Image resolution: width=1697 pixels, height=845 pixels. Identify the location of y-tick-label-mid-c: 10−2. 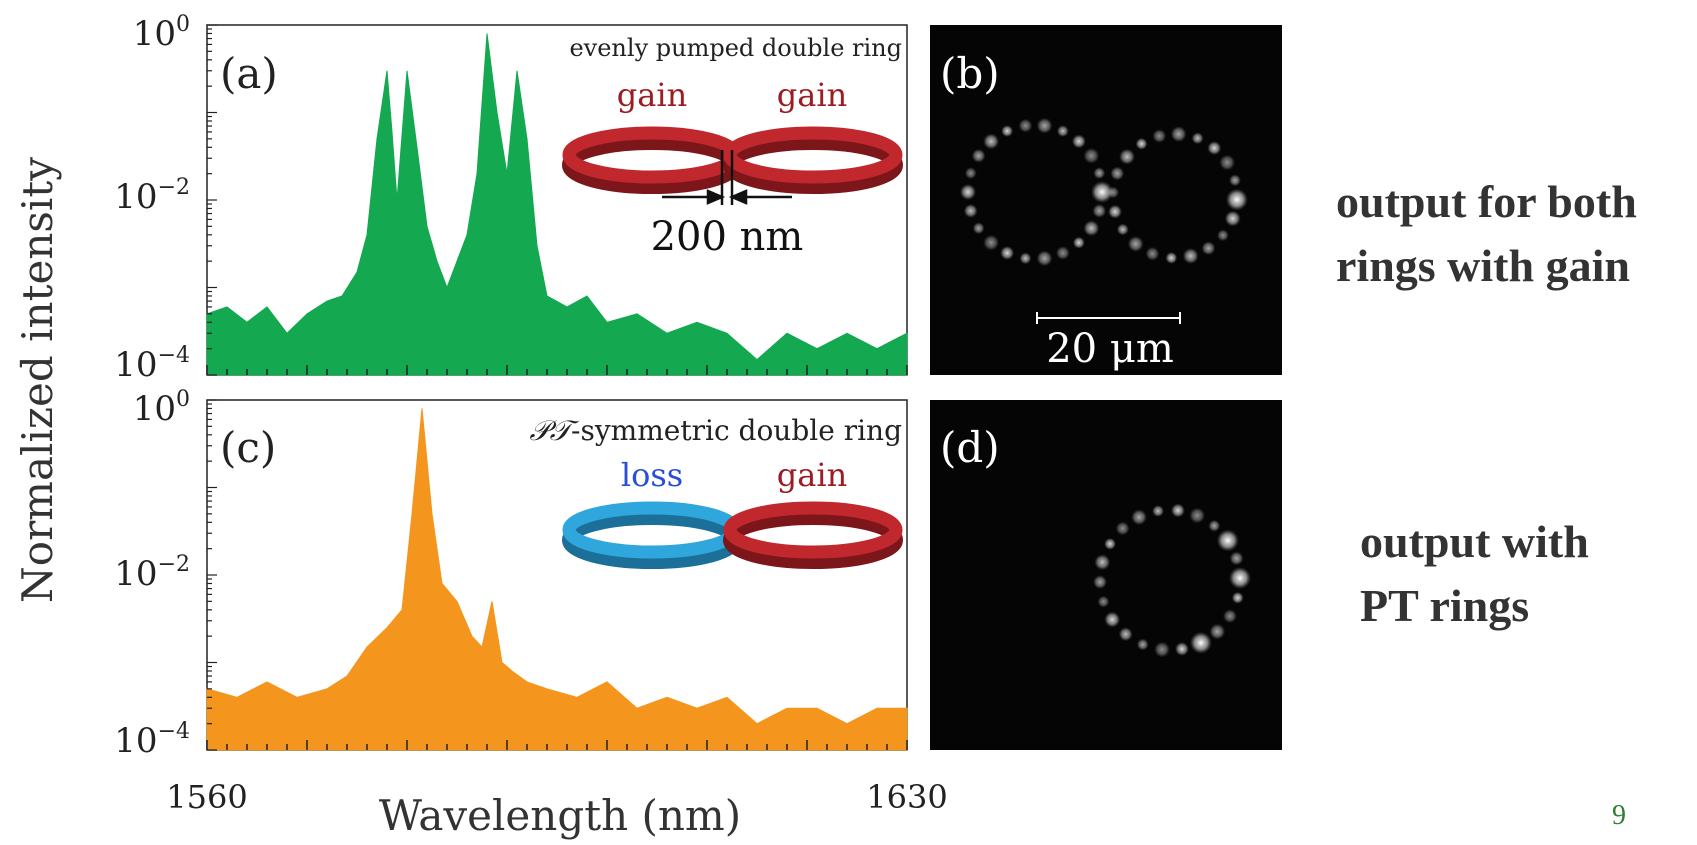
(152, 573).